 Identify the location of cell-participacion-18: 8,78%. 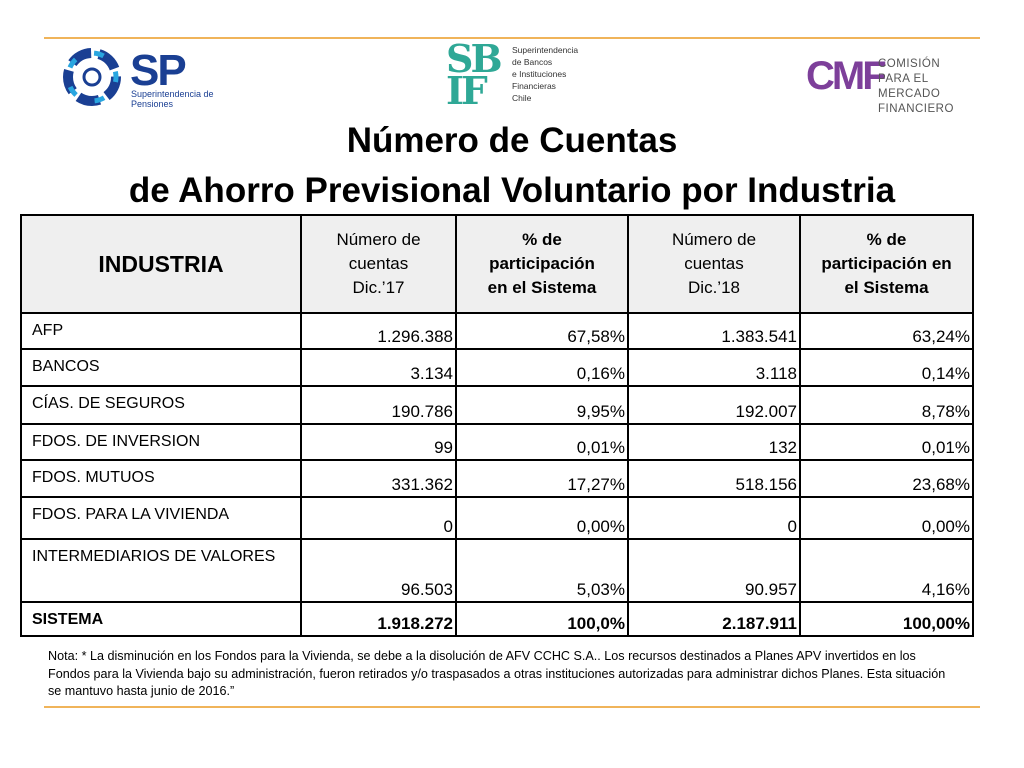
(886, 405).